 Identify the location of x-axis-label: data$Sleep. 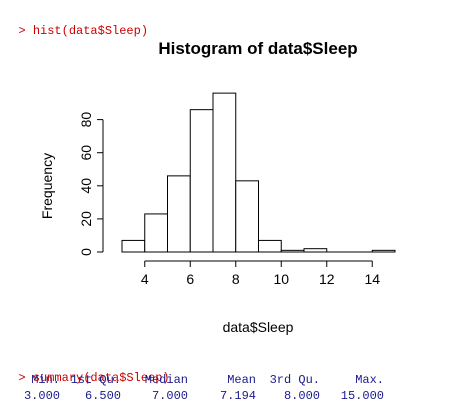
(258, 327).